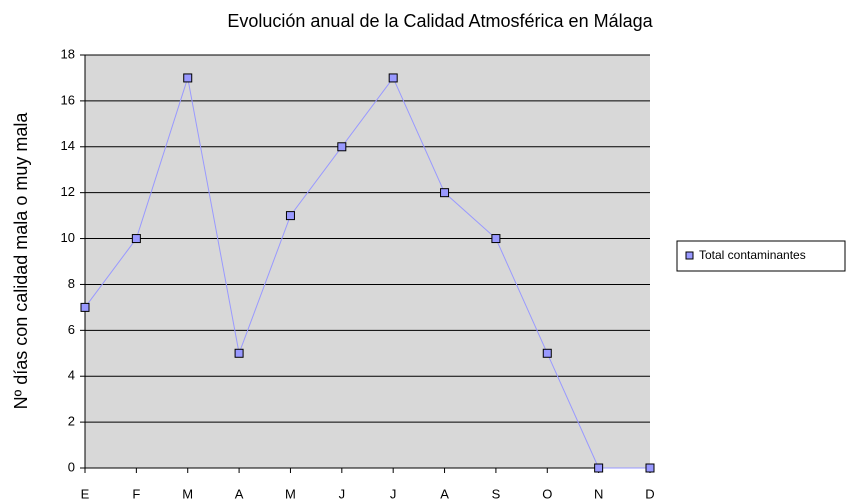 Image resolution: width=850 pixels, height=502 pixels. I want to click on x-tick-label: E, so click(85, 493).